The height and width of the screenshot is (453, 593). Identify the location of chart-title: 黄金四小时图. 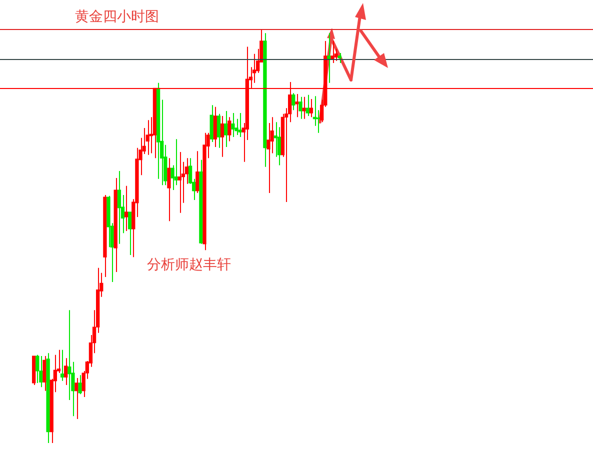
(117, 17).